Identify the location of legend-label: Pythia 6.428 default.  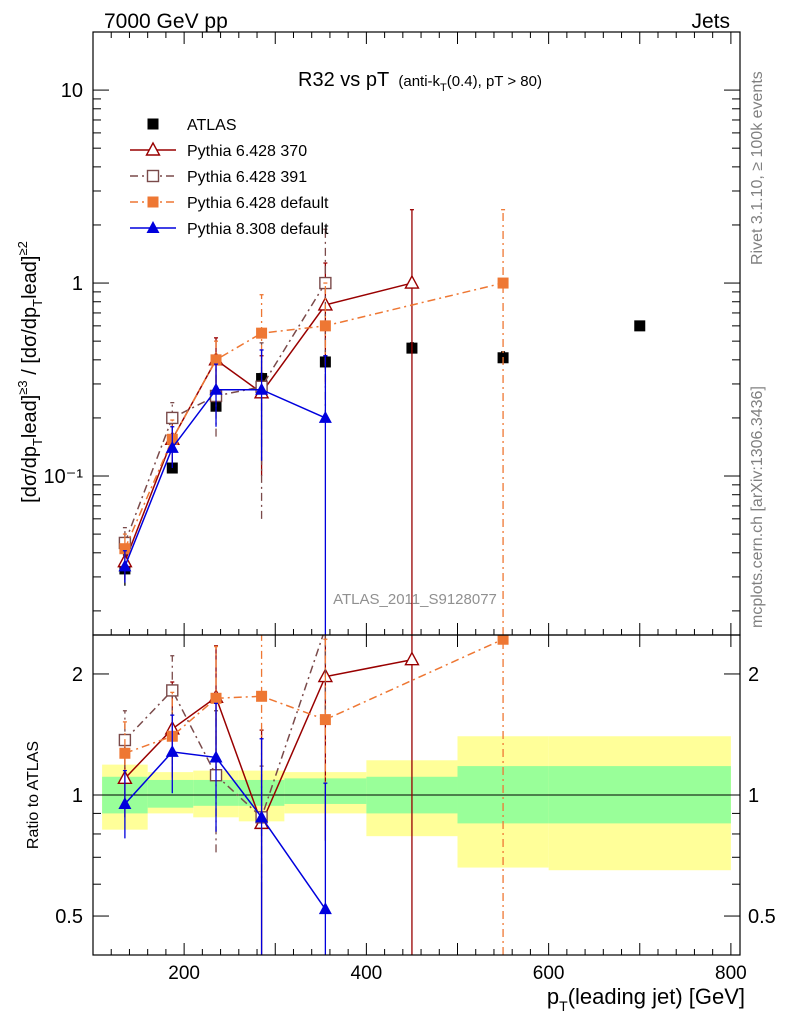
(258, 203).